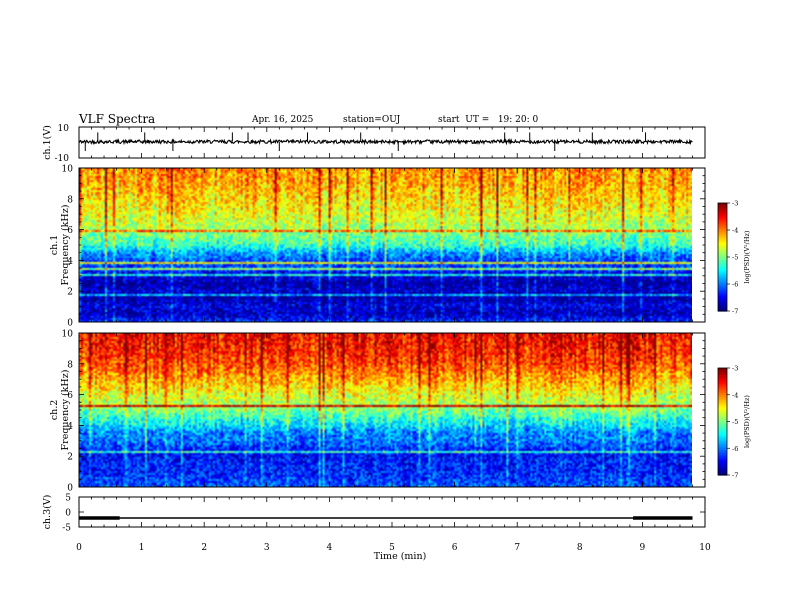  I want to click on colorbar-label: log(PSD)(V²/Hz), so click(747, 256).